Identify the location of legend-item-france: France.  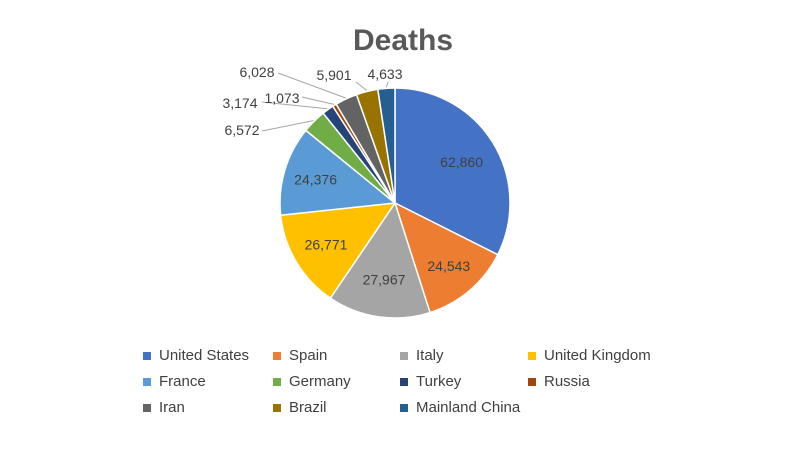
(174, 381).